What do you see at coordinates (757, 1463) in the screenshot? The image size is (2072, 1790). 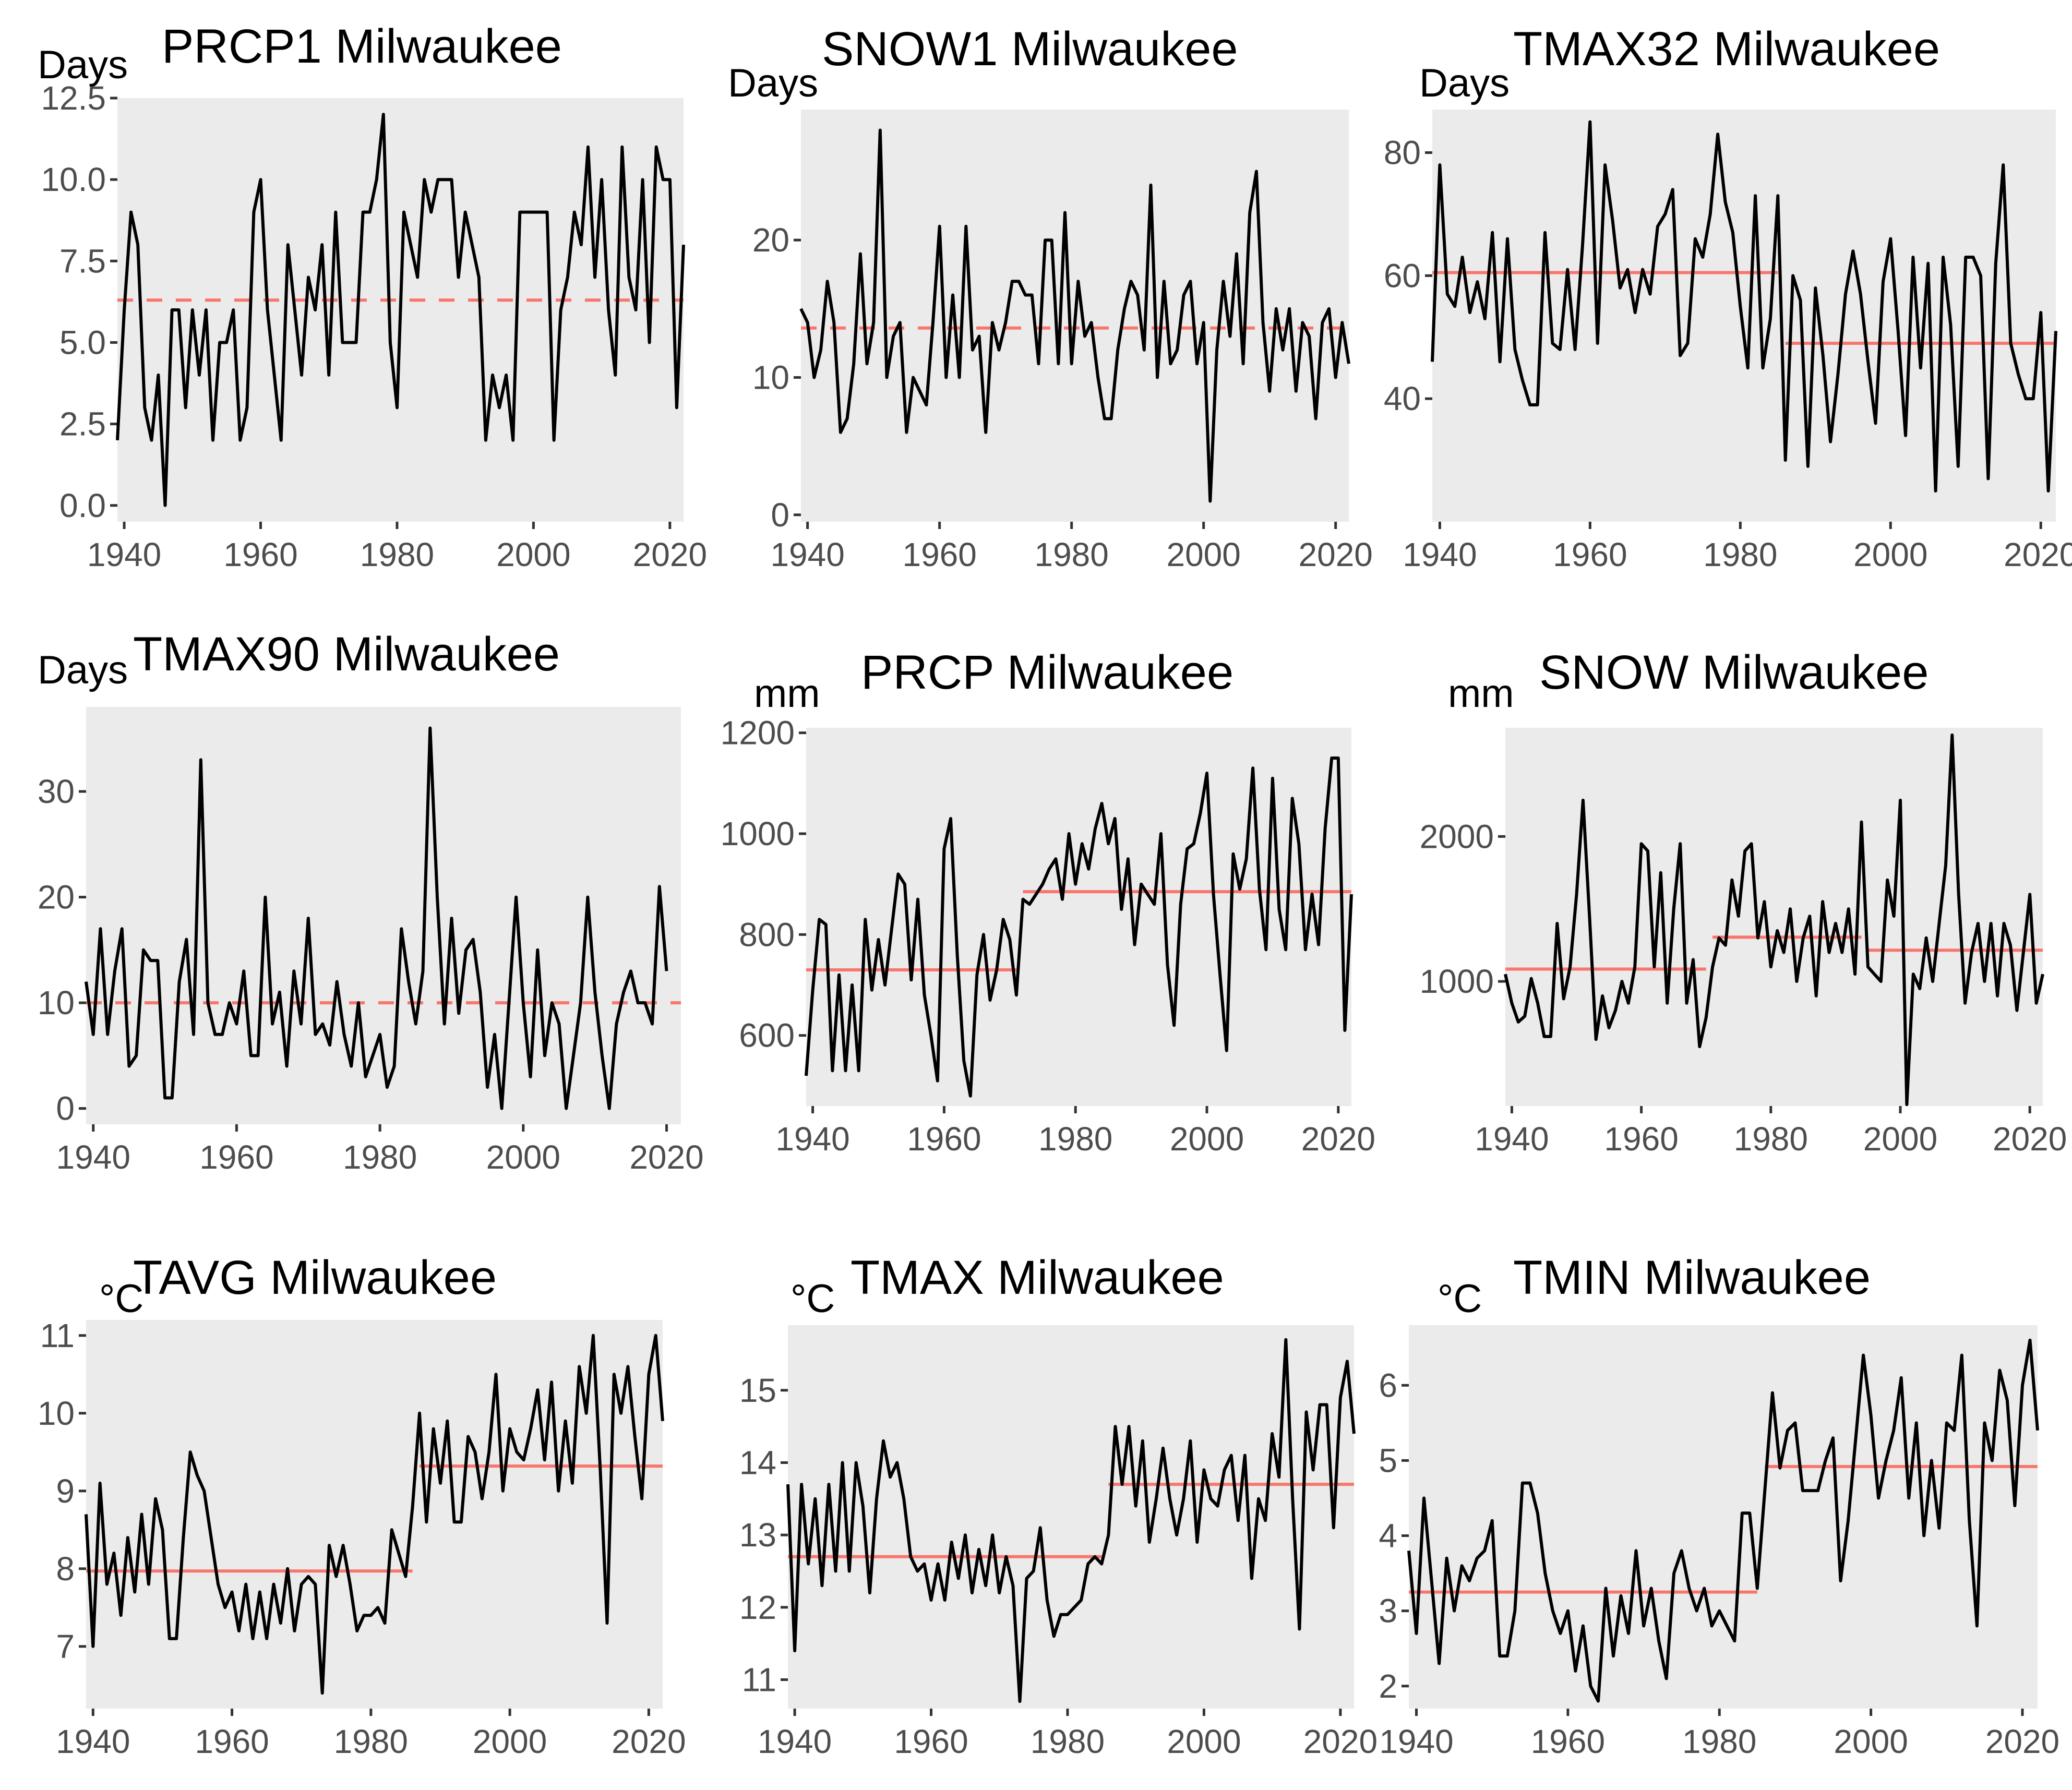 I see `y-tick-label: 14` at bounding box center [757, 1463].